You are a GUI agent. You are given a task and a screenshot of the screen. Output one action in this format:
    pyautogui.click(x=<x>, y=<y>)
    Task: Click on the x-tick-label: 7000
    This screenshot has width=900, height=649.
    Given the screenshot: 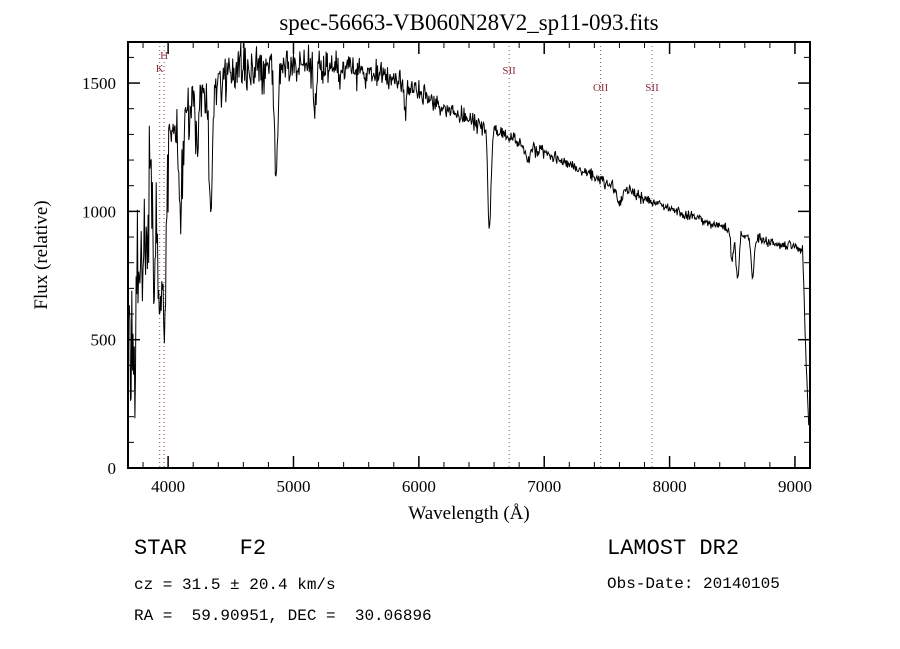 What is the action you would take?
    pyautogui.click(x=544, y=486)
    